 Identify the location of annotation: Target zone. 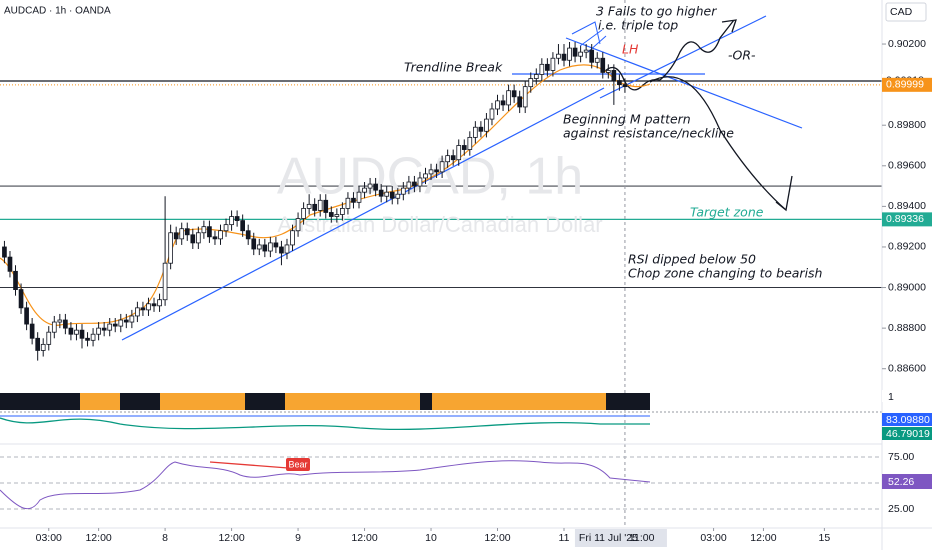
(727, 212).